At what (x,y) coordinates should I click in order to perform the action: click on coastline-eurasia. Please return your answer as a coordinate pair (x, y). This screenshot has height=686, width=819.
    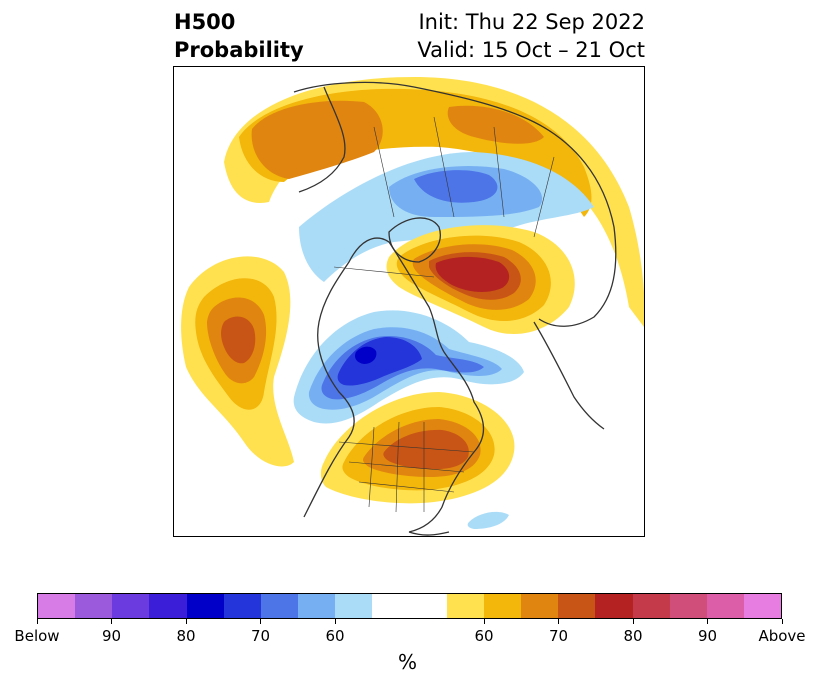
    Looking at the image, I should click on (455, 204).